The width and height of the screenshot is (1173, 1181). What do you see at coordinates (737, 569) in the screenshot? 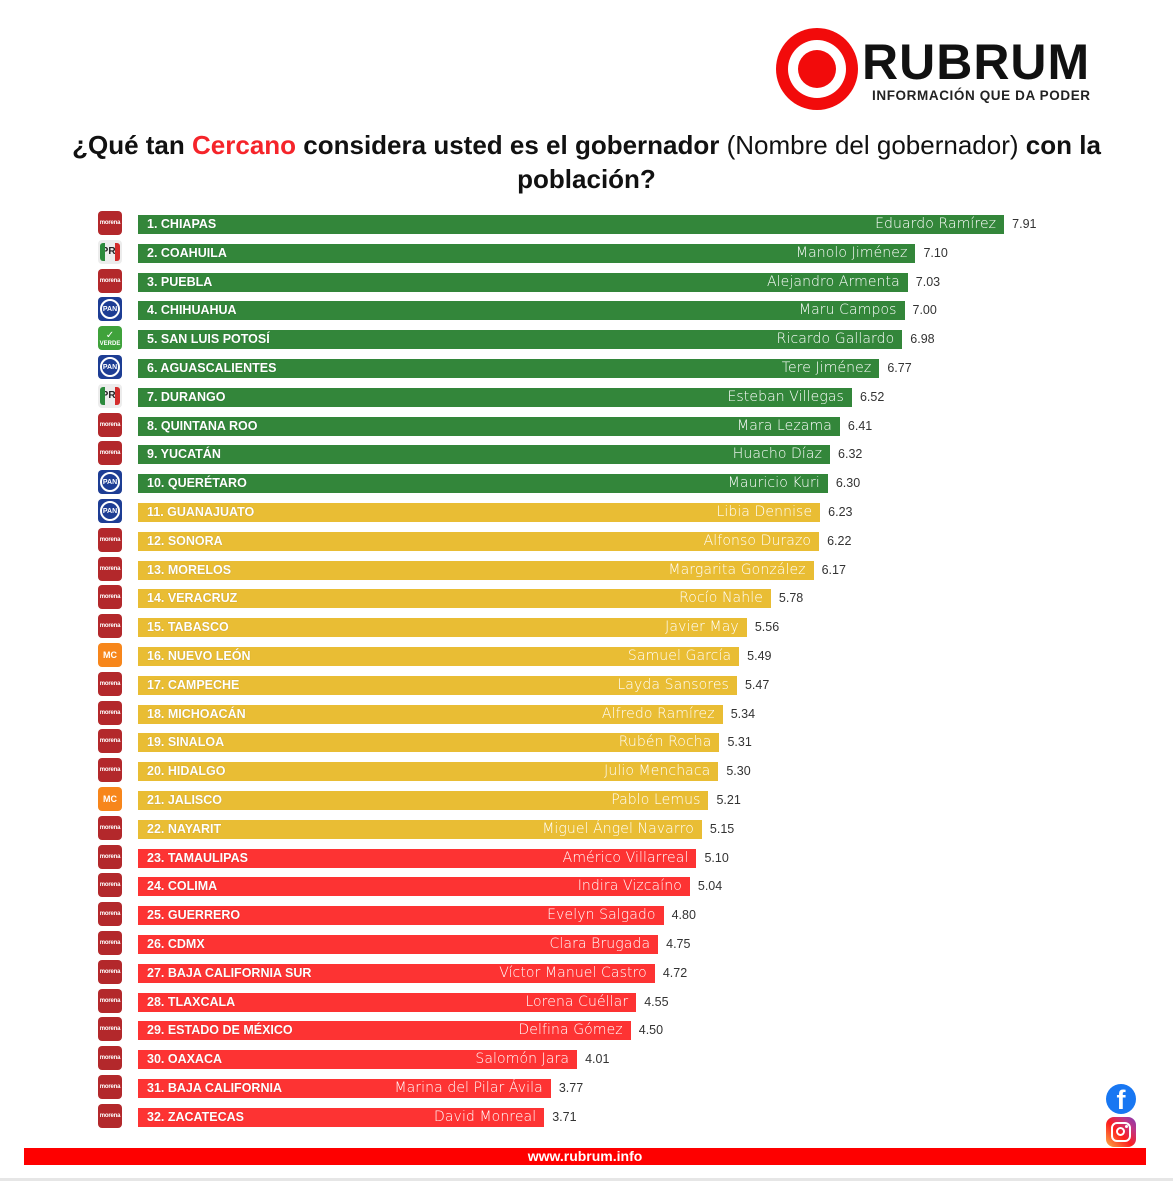
I see `governor-name: Margarita González` at bounding box center [737, 569].